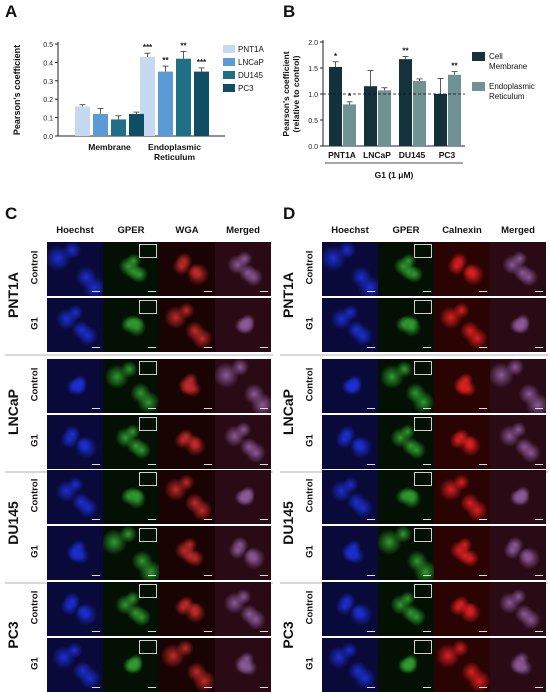 The height and width of the screenshot is (692, 550). Describe the element at coordinates (251, 62) in the screenshot. I see `legend-label-a: LNCaP` at that location.